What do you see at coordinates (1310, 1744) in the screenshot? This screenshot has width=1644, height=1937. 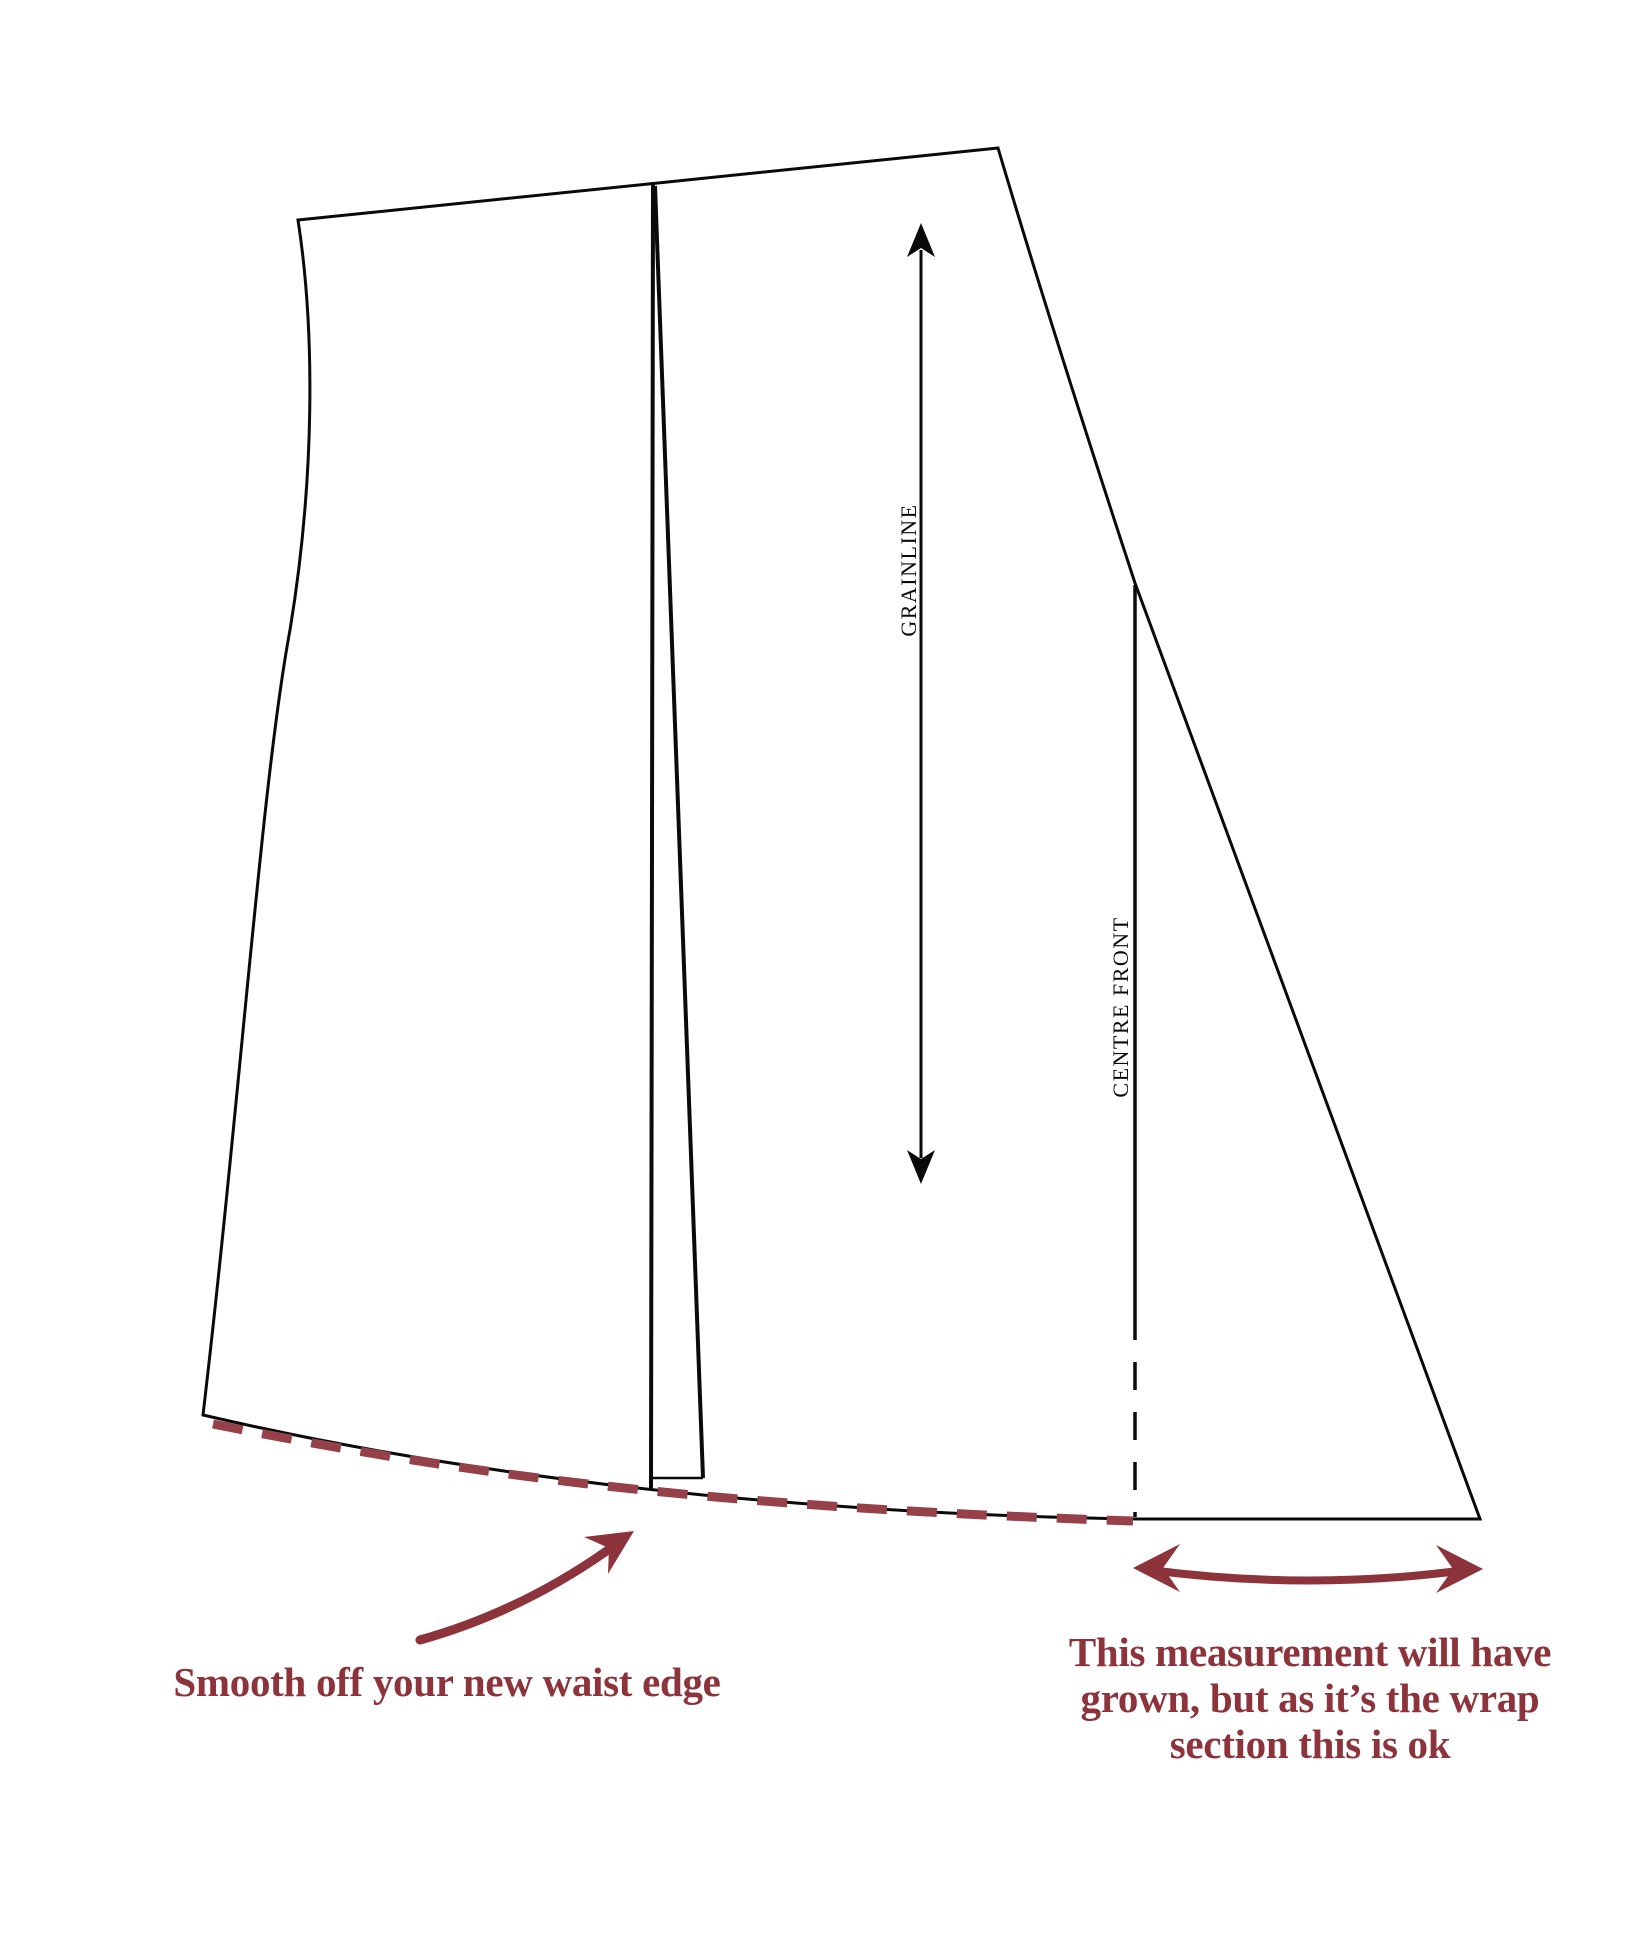 I see `measurement-annotation-line3: section this is ok` at bounding box center [1310, 1744].